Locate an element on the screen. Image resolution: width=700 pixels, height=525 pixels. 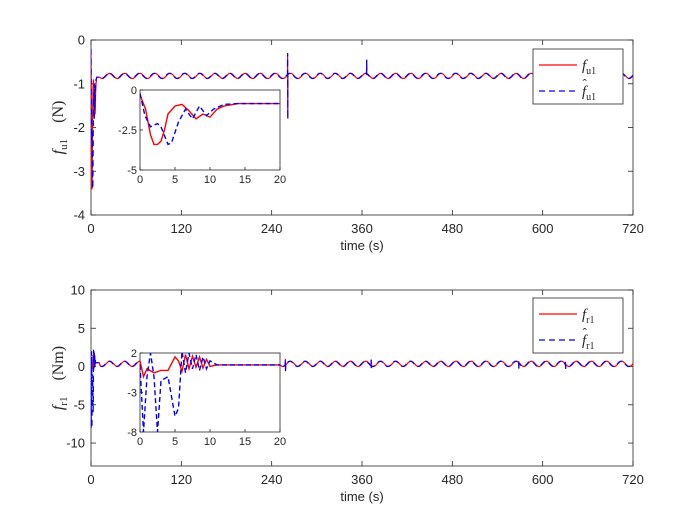
y-tick-label: -3 is located at coordinates (79, 171).